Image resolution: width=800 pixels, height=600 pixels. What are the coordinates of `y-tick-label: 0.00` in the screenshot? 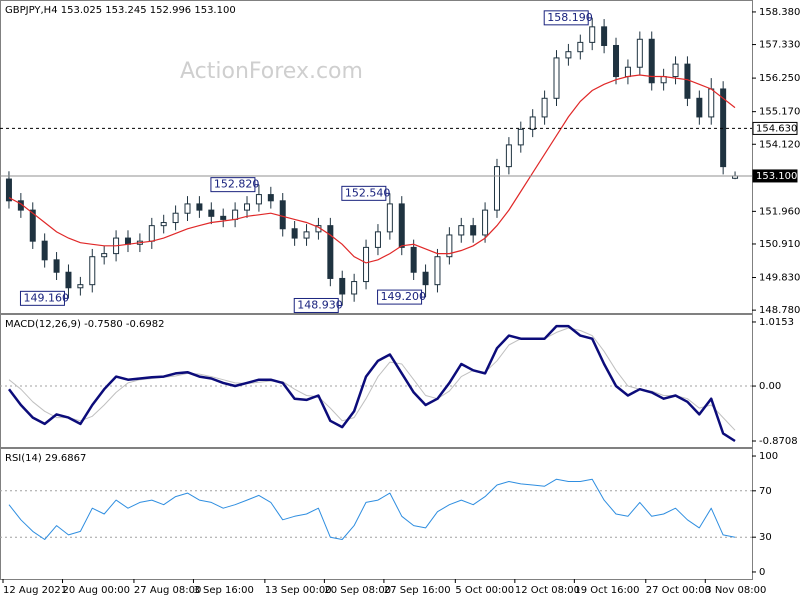 It's located at (770, 386).